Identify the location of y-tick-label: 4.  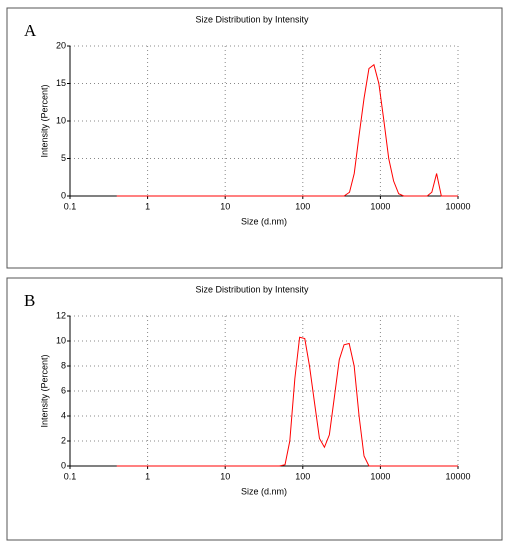
(63, 415).